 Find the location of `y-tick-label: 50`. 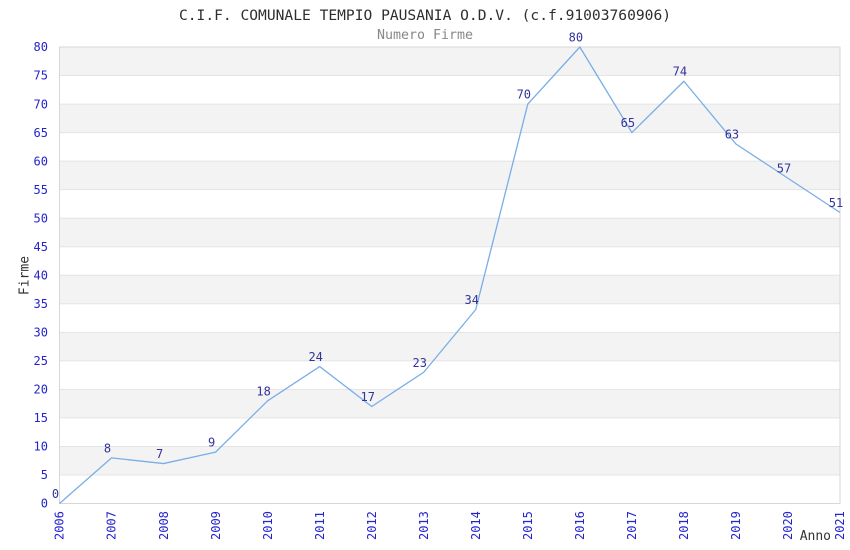

y-tick-label: 50 is located at coordinates (41, 218).